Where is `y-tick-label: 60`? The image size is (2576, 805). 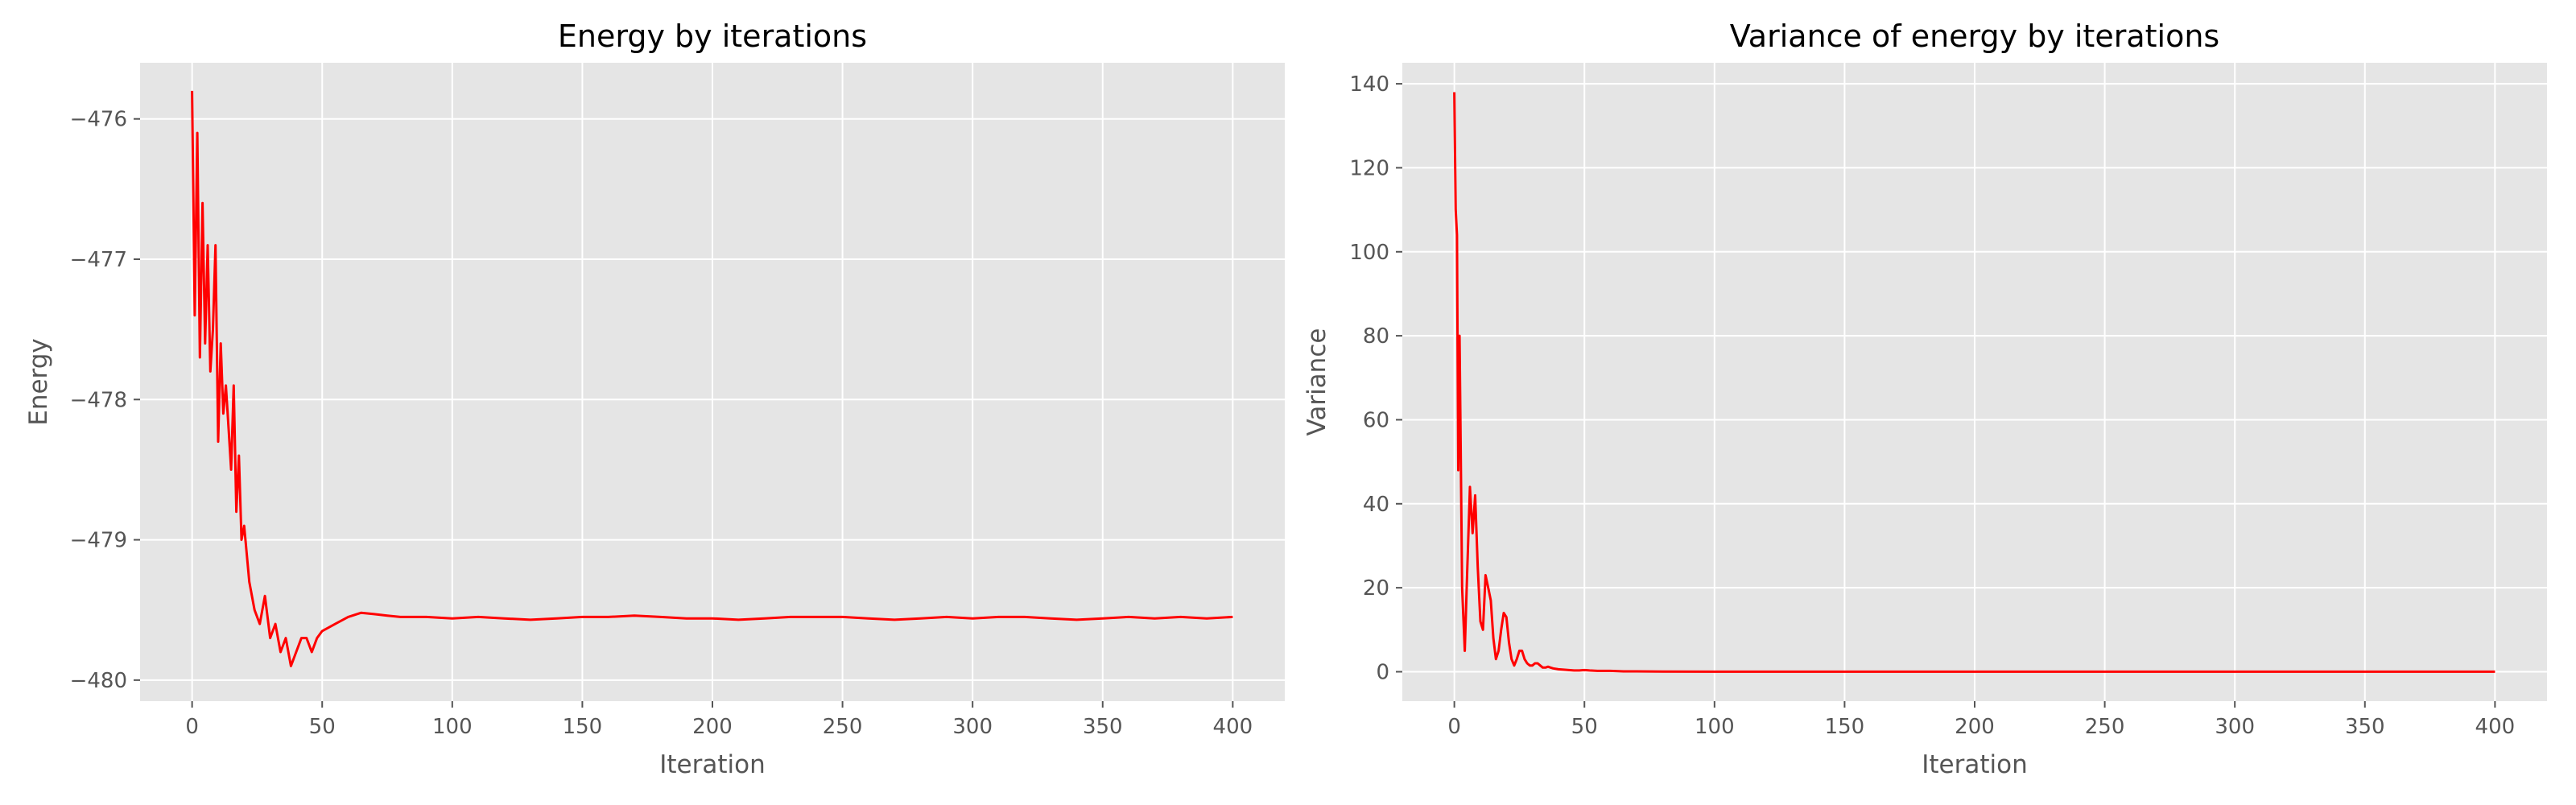
y-tick-label: 60 is located at coordinates (1376, 420).